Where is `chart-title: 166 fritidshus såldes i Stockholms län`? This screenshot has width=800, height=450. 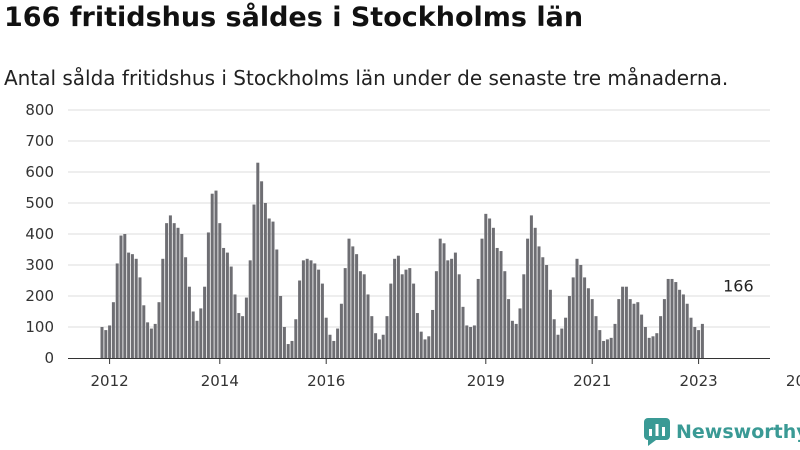 chart-title: 166 fritidshus såldes i Stockholms län is located at coordinates (294, 17).